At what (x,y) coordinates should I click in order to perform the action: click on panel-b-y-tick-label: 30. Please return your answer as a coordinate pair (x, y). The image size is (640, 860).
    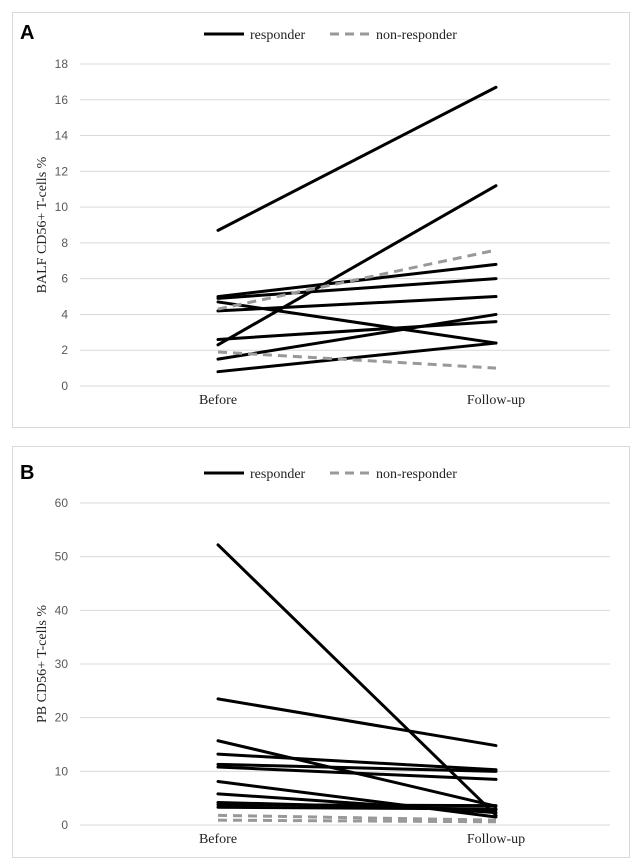
    Looking at the image, I should click on (62, 664).